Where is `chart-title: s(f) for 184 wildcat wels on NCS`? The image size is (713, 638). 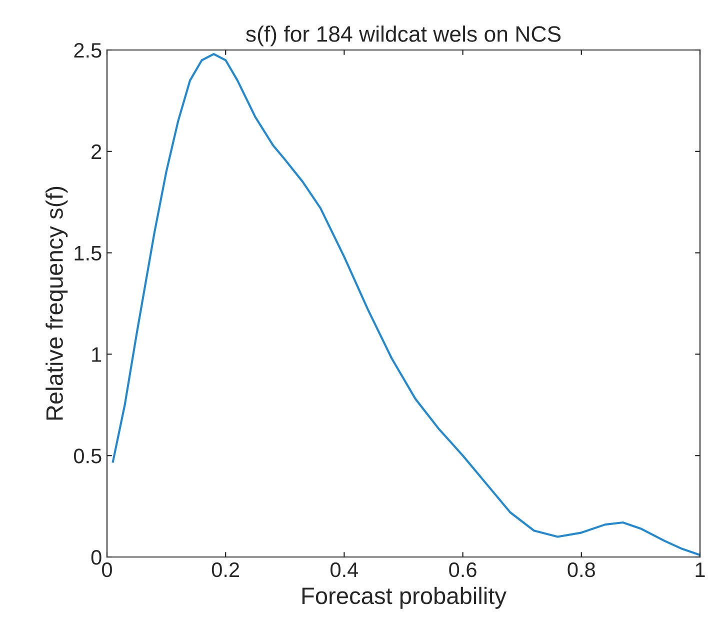
chart-title: s(f) for 184 wildcat wels on NCS is located at coordinates (403, 36).